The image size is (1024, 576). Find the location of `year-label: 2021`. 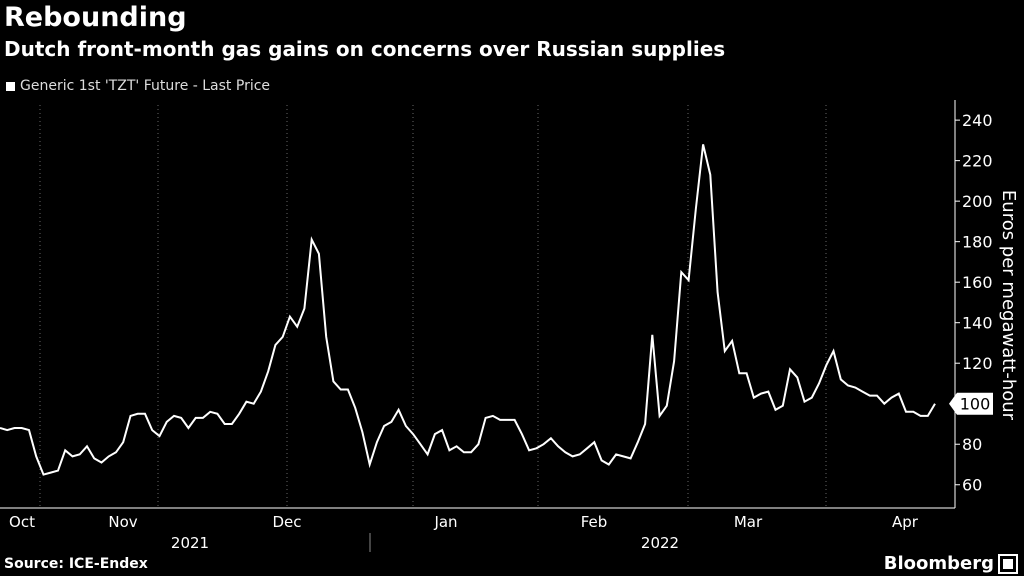

year-label: 2021 is located at coordinates (190, 543).